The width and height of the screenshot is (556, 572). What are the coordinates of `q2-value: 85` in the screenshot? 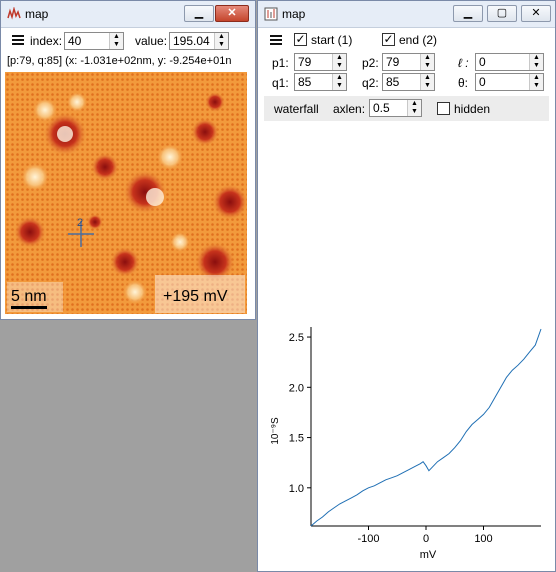 It's located at (393, 82).